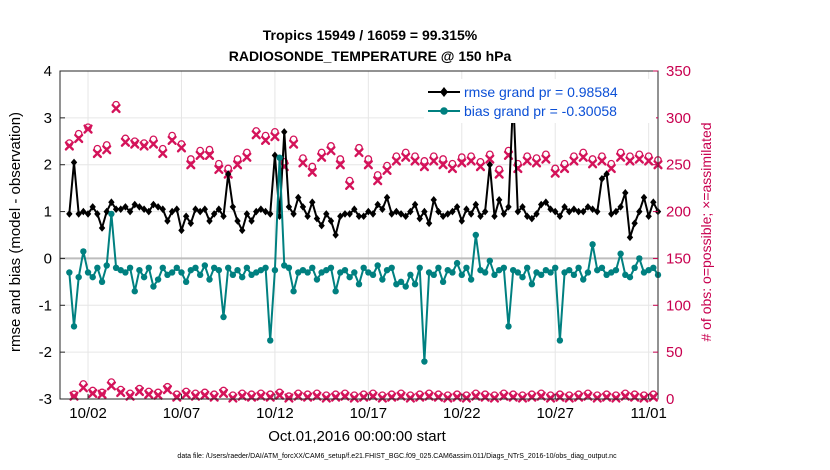 This screenshot has height=470, width=830. Describe the element at coordinates (45, 399) in the screenshot. I see `y-tick-label: -3` at that location.